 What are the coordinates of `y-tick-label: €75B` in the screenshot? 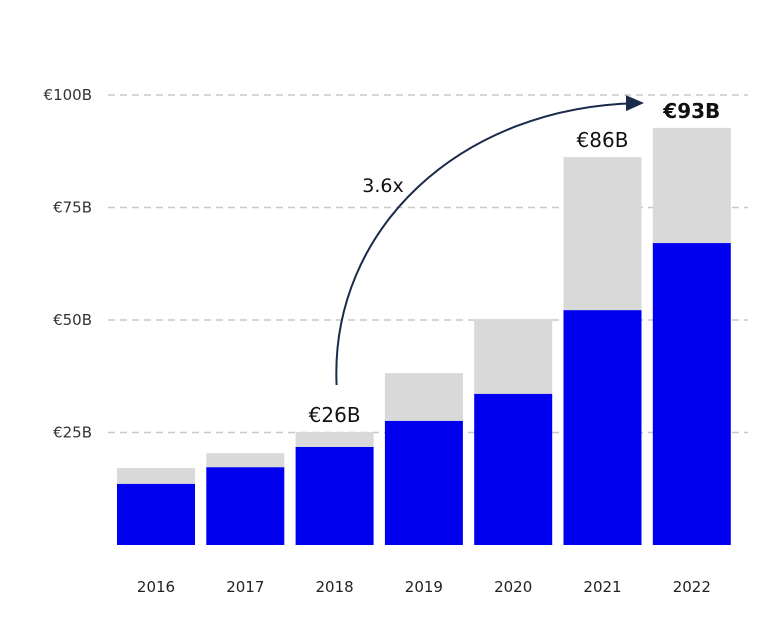 It's located at (72, 208).